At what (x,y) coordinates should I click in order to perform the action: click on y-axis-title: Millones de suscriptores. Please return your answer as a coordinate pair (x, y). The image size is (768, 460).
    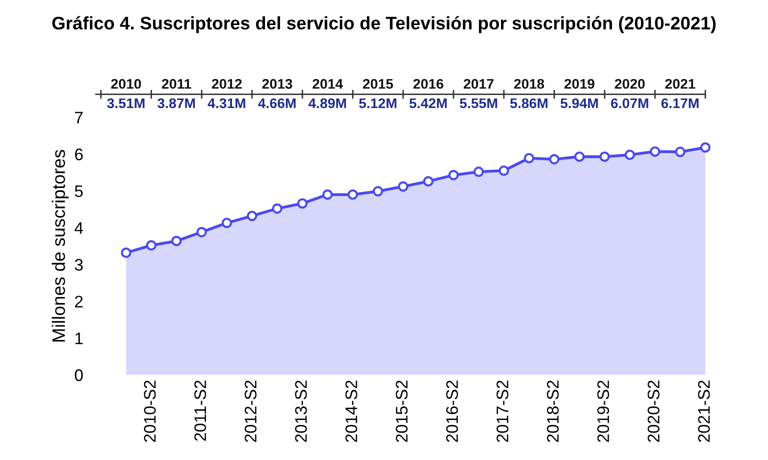
    Looking at the image, I should click on (60, 246).